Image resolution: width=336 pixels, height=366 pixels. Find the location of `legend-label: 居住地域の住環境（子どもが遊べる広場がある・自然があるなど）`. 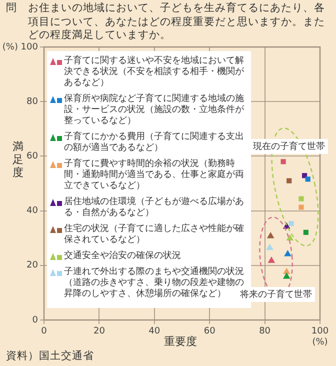

legend-label: 居住地域の住環境（子どもが遊べる広場がある・自然があるなど） is located at coordinates (154, 208).